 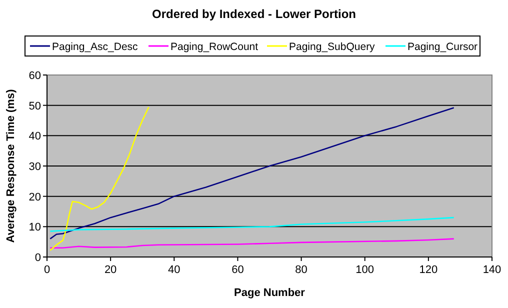 What do you see at coordinates (238, 270) in the screenshot?
I see `x-tick-label: 60` at bounding box center [238, 270].